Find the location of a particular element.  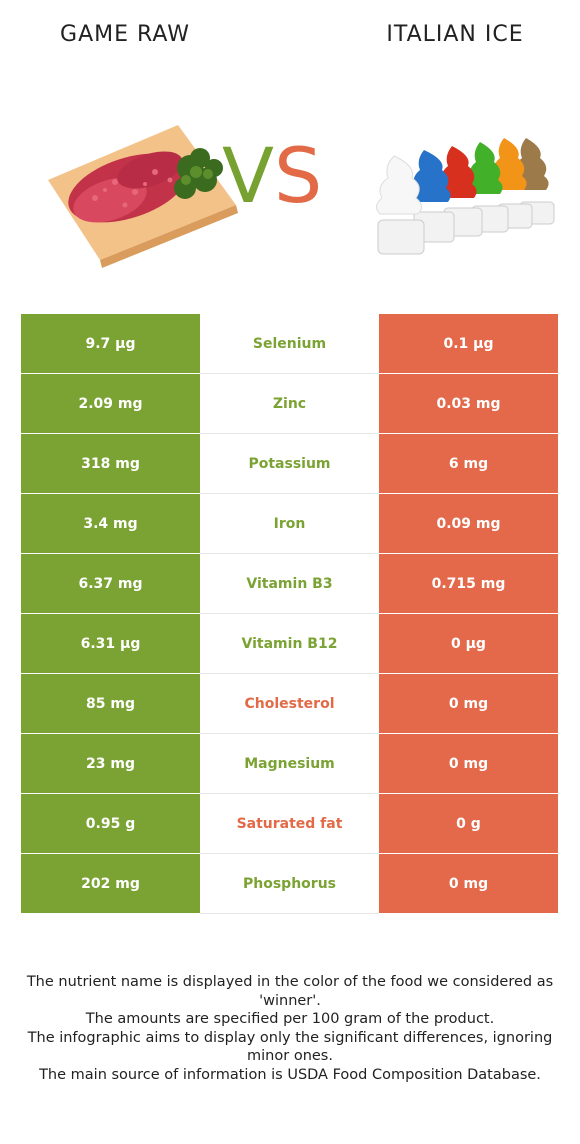

left-value: 202 mg is located at coordinates (110, 883).